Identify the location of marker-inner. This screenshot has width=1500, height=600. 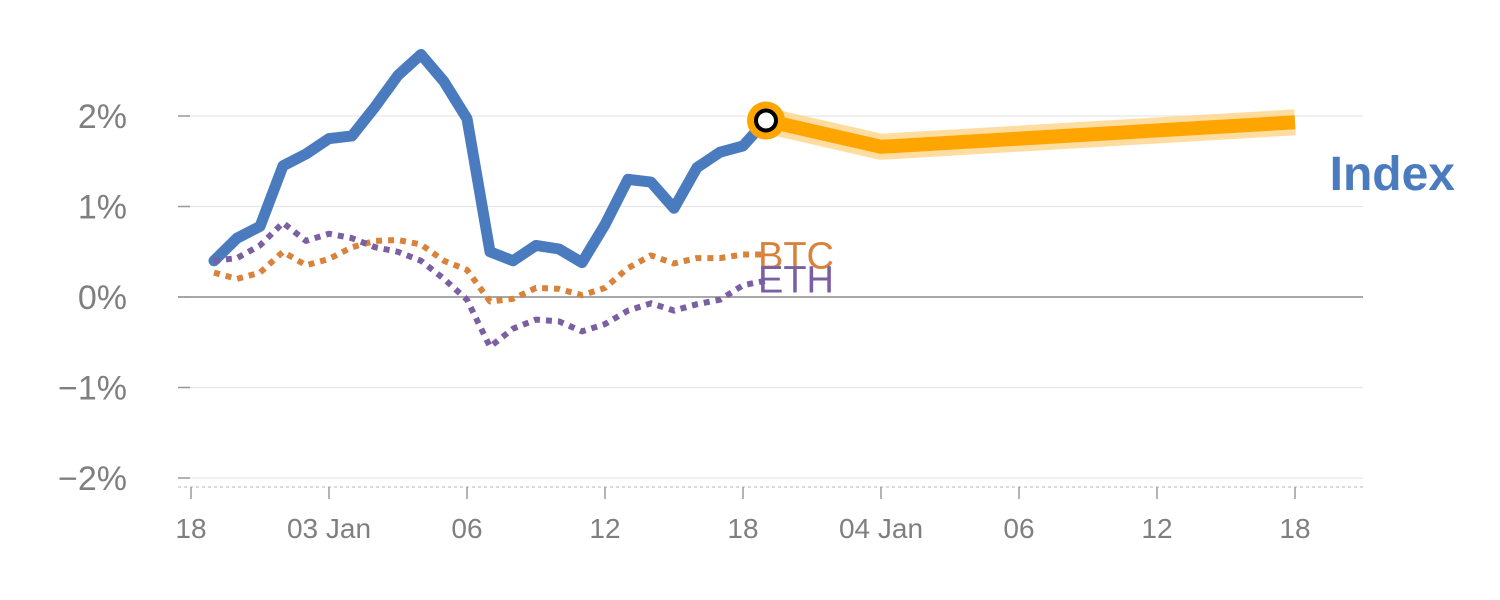
(766, 120).